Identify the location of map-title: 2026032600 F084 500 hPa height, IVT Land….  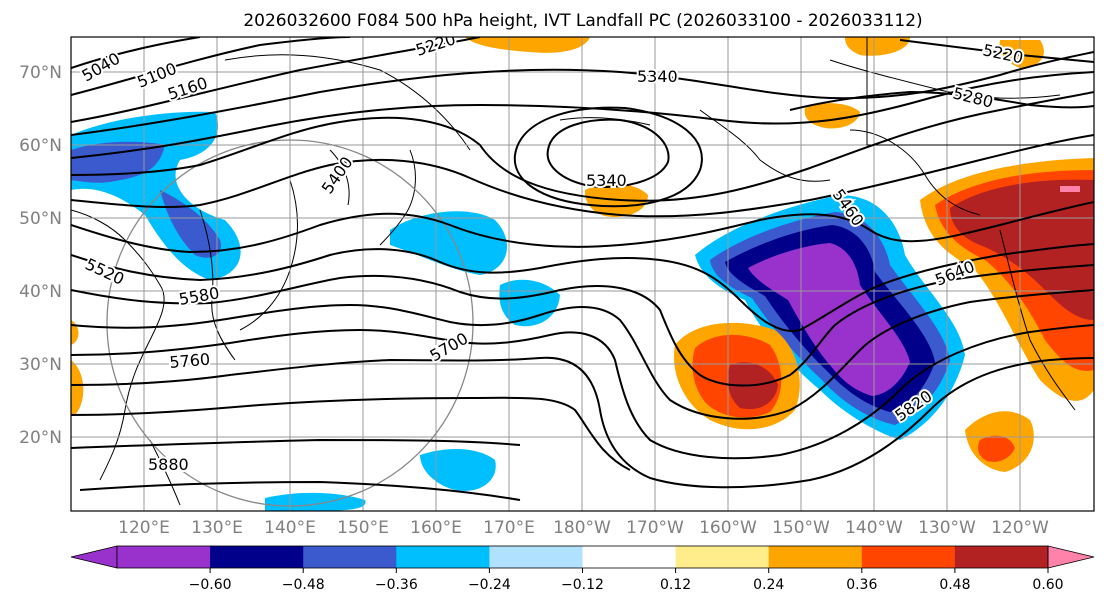
(582, 21).